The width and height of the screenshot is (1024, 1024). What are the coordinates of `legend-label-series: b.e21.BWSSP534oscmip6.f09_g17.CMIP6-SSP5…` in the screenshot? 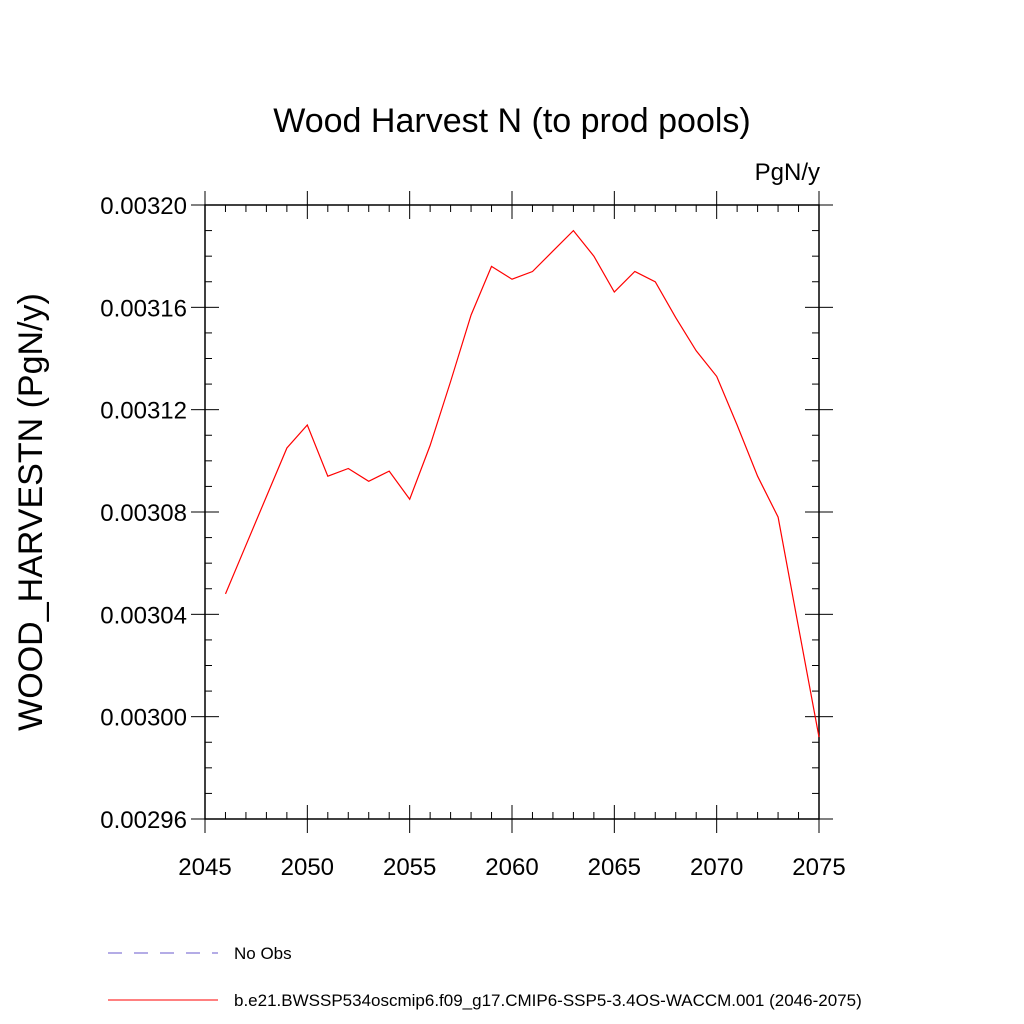 It's located at (548, 1000).